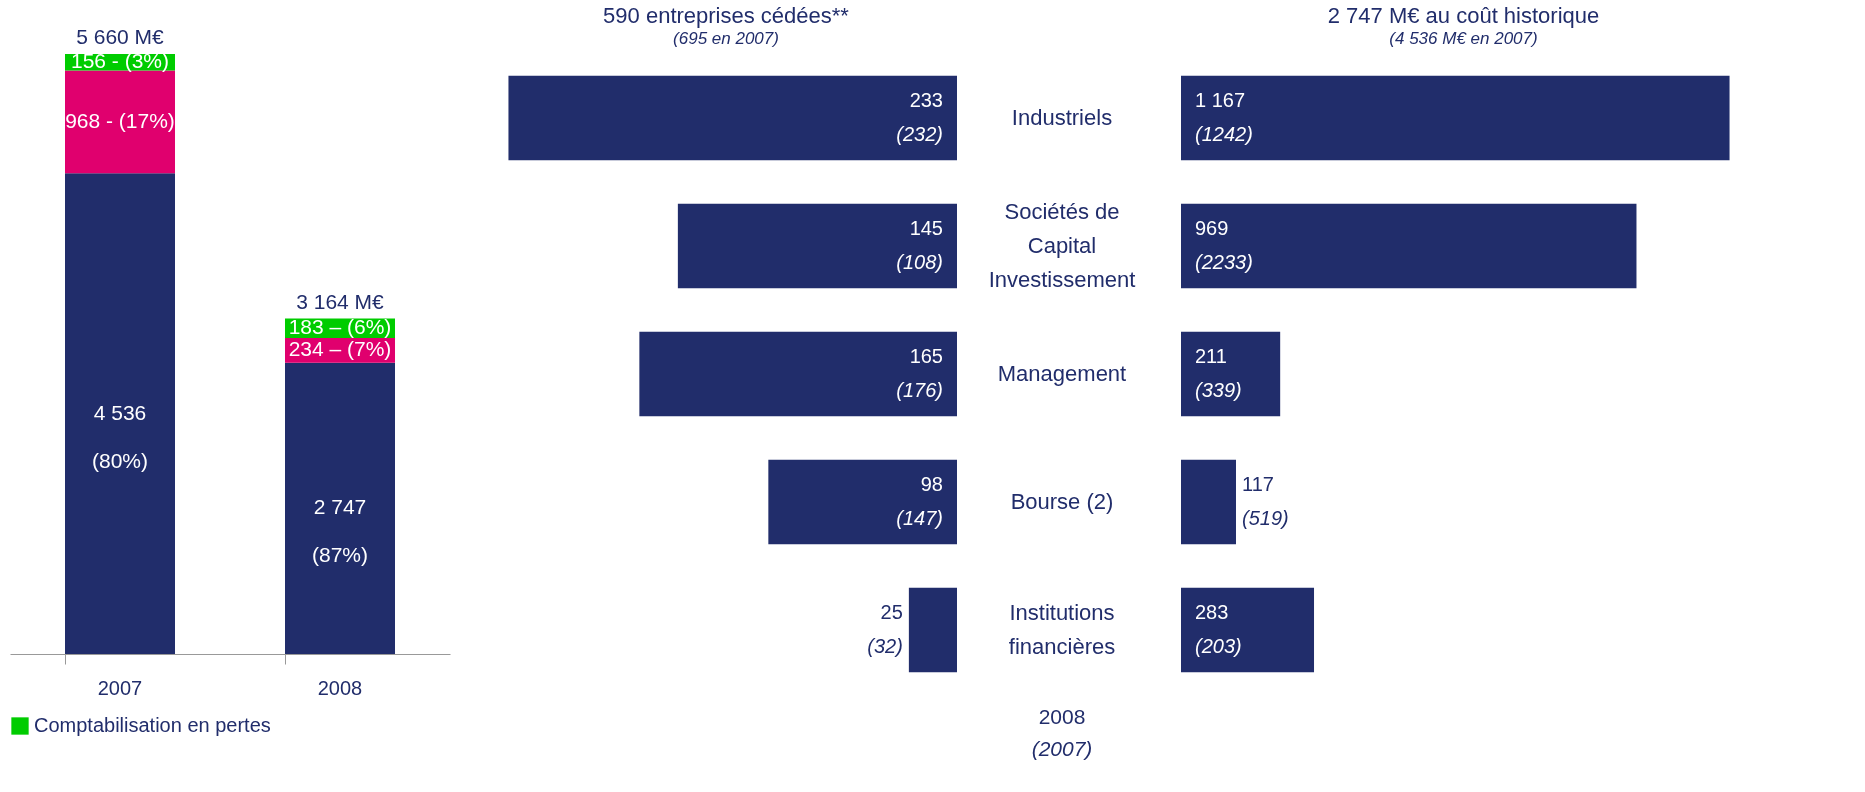 This screenshot has width=1865, height=792. What do you see at coordinates (1062, 117) in the screenshot?
I see `y-tick-label: Industriels` at bounding box center [1062, 117].